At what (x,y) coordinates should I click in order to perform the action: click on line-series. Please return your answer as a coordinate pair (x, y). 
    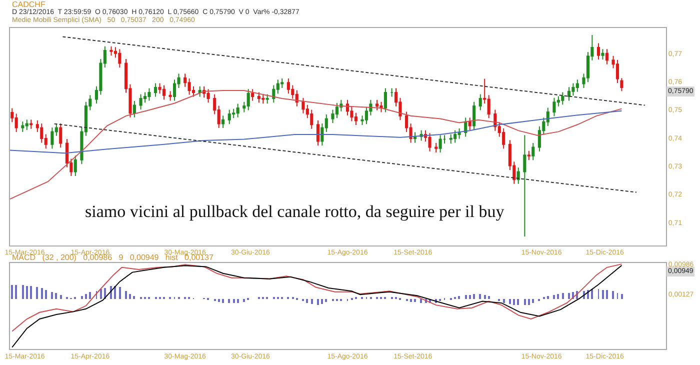
    Looking at the image, I should click on (316, 132).